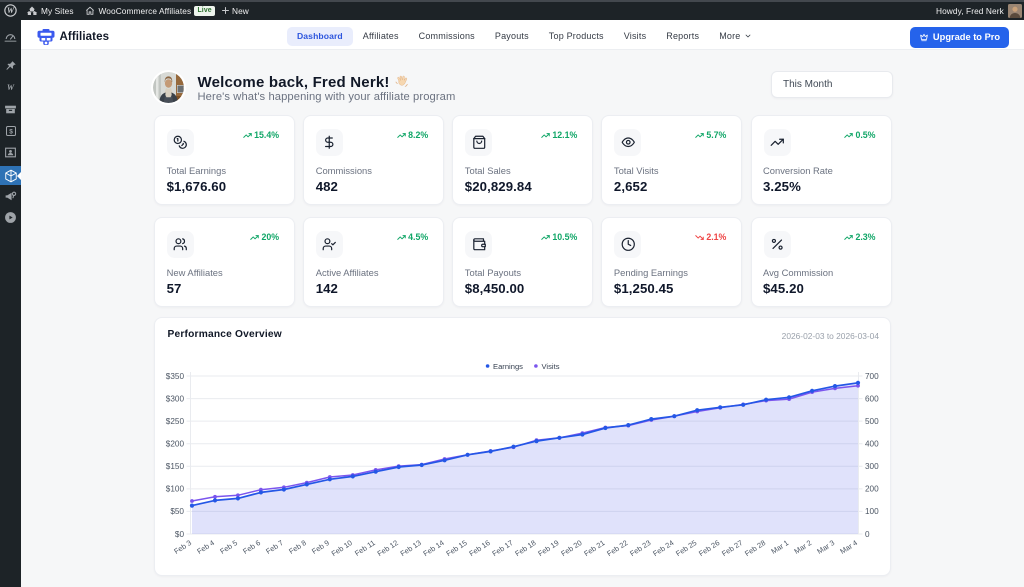 Image resolution: width=1024 pixels, height=587 pixels. What do you see at coordinates (825, 547) in the screenshot?
I see `svg-text: Mar 3` at bounding box center [825, 547].